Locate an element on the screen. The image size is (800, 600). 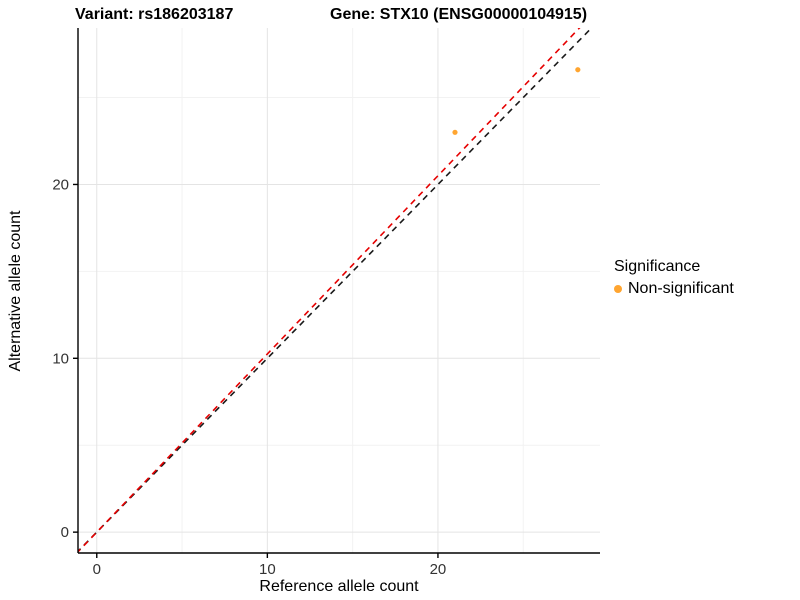
y-tick-label: 20 is located at coordinates (60, 184).